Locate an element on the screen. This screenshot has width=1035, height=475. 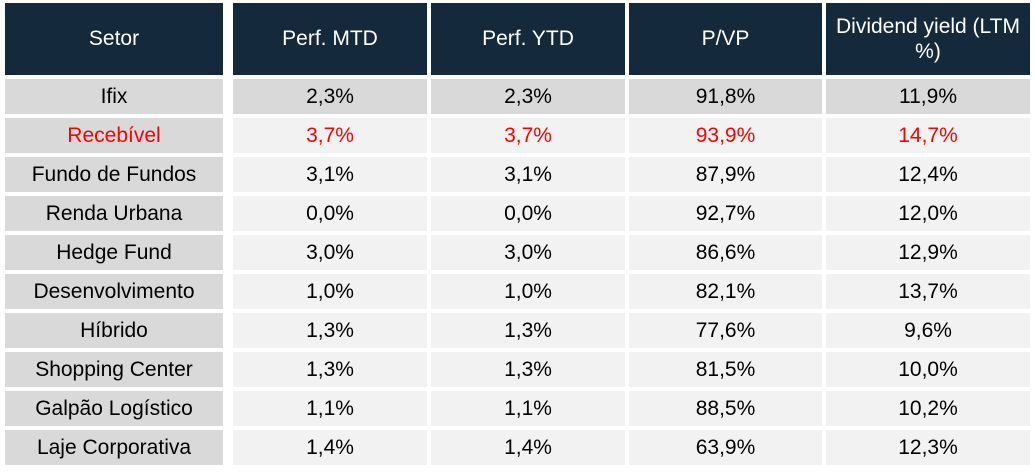
table-row: Ifix 2,3% 2,3% 91,8% 11,9% is located at coordinates (517, 96).